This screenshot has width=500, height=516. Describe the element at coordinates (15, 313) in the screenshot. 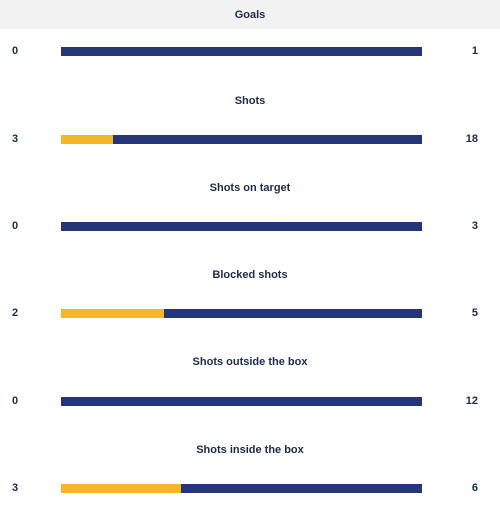

I see `home-value: 2` at that location.